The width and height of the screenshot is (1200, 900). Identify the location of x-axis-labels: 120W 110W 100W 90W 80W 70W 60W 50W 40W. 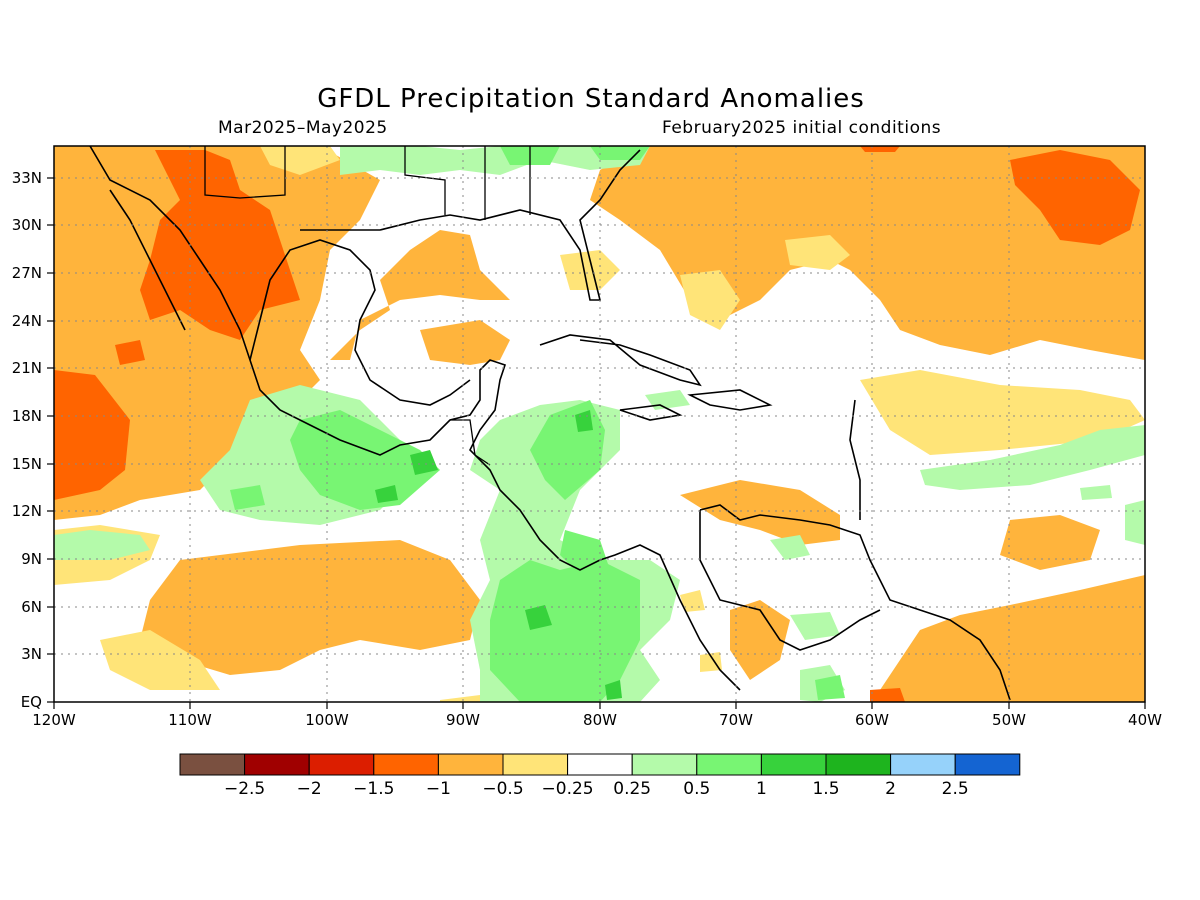
(597, 720).